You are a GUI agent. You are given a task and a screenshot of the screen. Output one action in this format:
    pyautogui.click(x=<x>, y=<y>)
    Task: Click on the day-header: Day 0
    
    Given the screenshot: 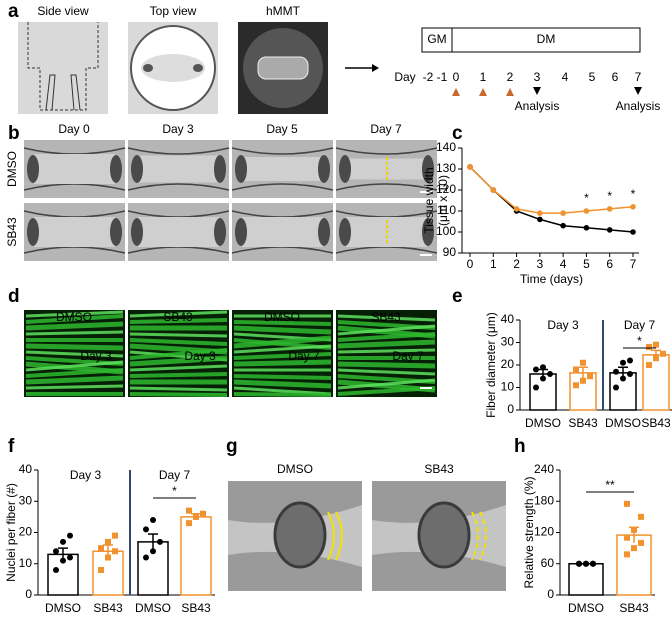 What is the action you would take?
    pyautogui.click(x=74, y=129)
    